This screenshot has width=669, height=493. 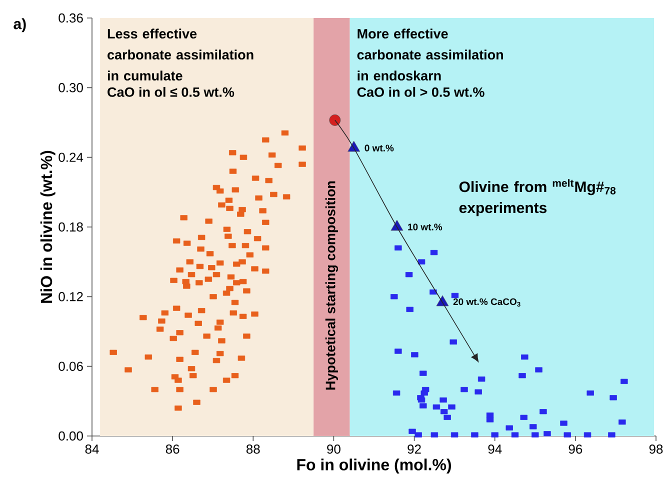 I want to click on annotation: CaO in ol ≤ 0.5 wt.%, so click(x=171, y=91).